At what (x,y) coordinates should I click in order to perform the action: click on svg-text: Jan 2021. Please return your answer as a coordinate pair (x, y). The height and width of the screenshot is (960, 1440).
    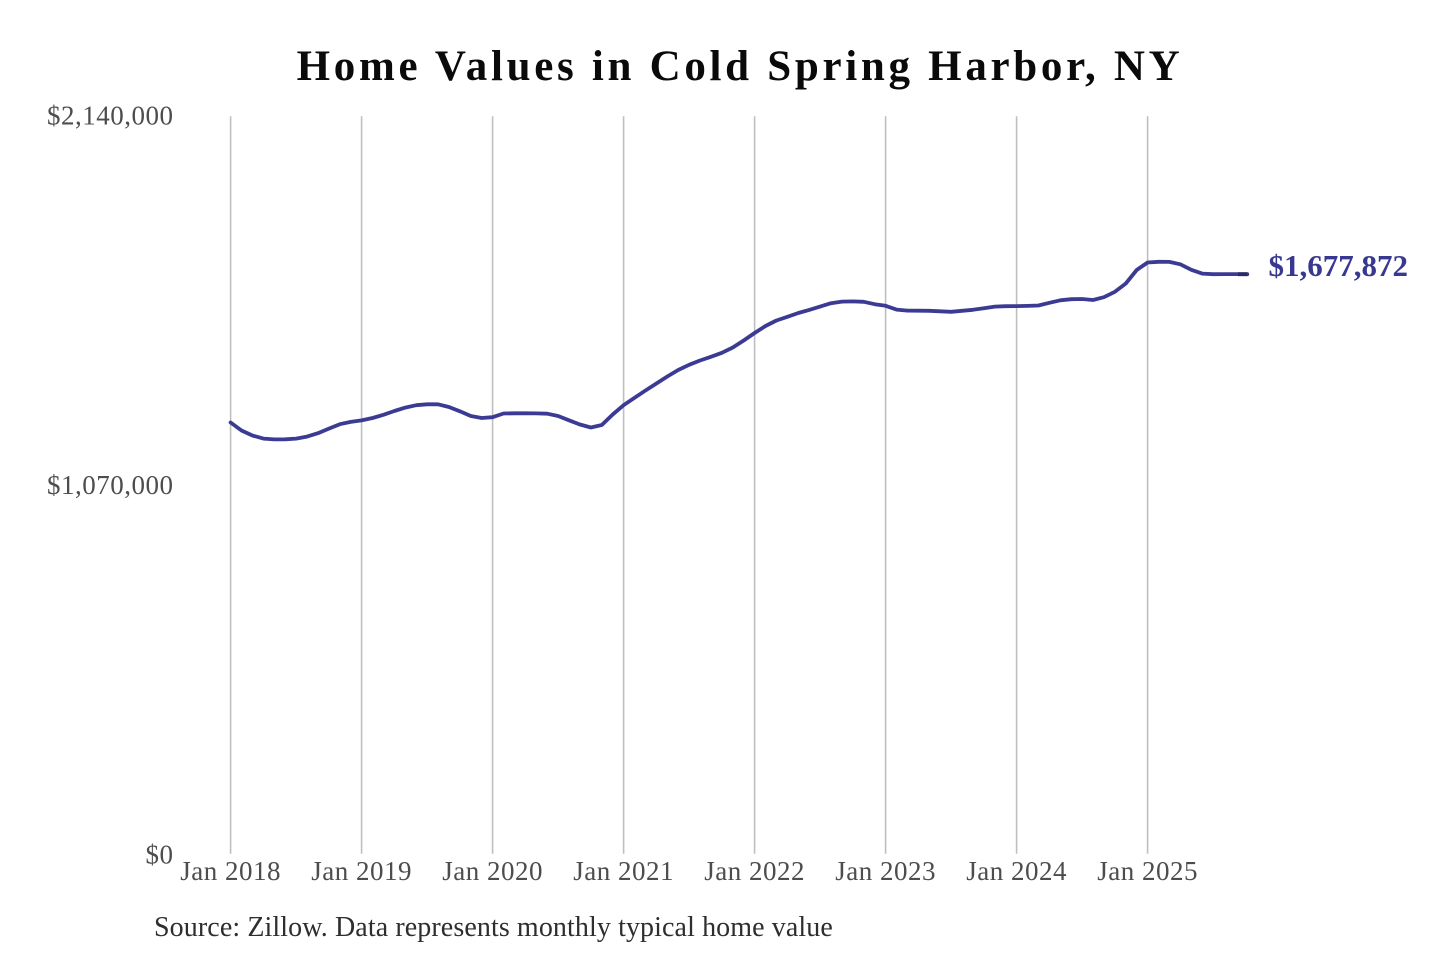
    Looking at the image, I should click on (623, 871).